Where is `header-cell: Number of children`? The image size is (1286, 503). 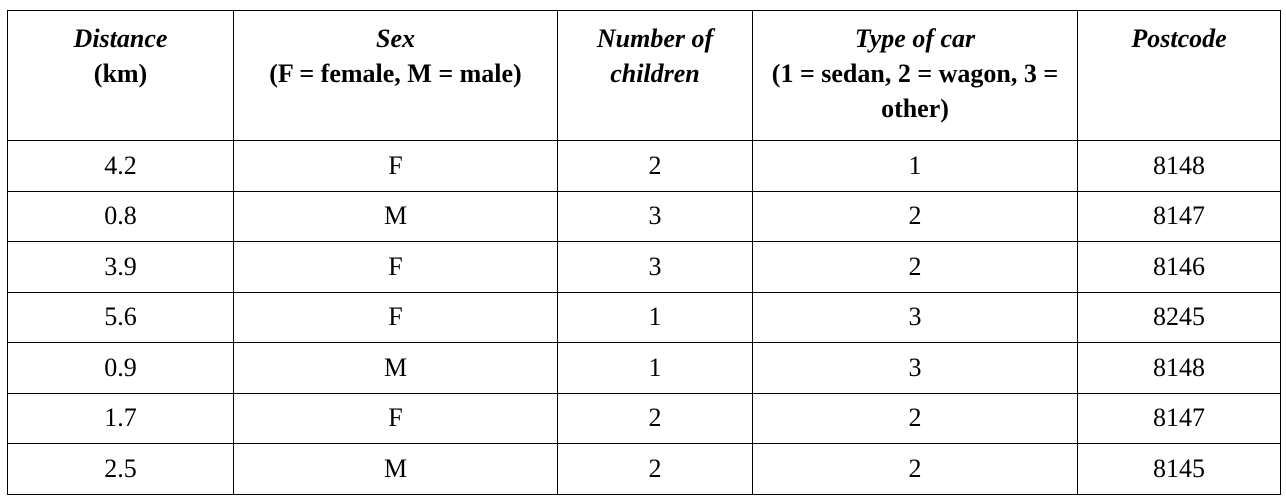 header-cell: Number of children is located at coordinates (655, 75).